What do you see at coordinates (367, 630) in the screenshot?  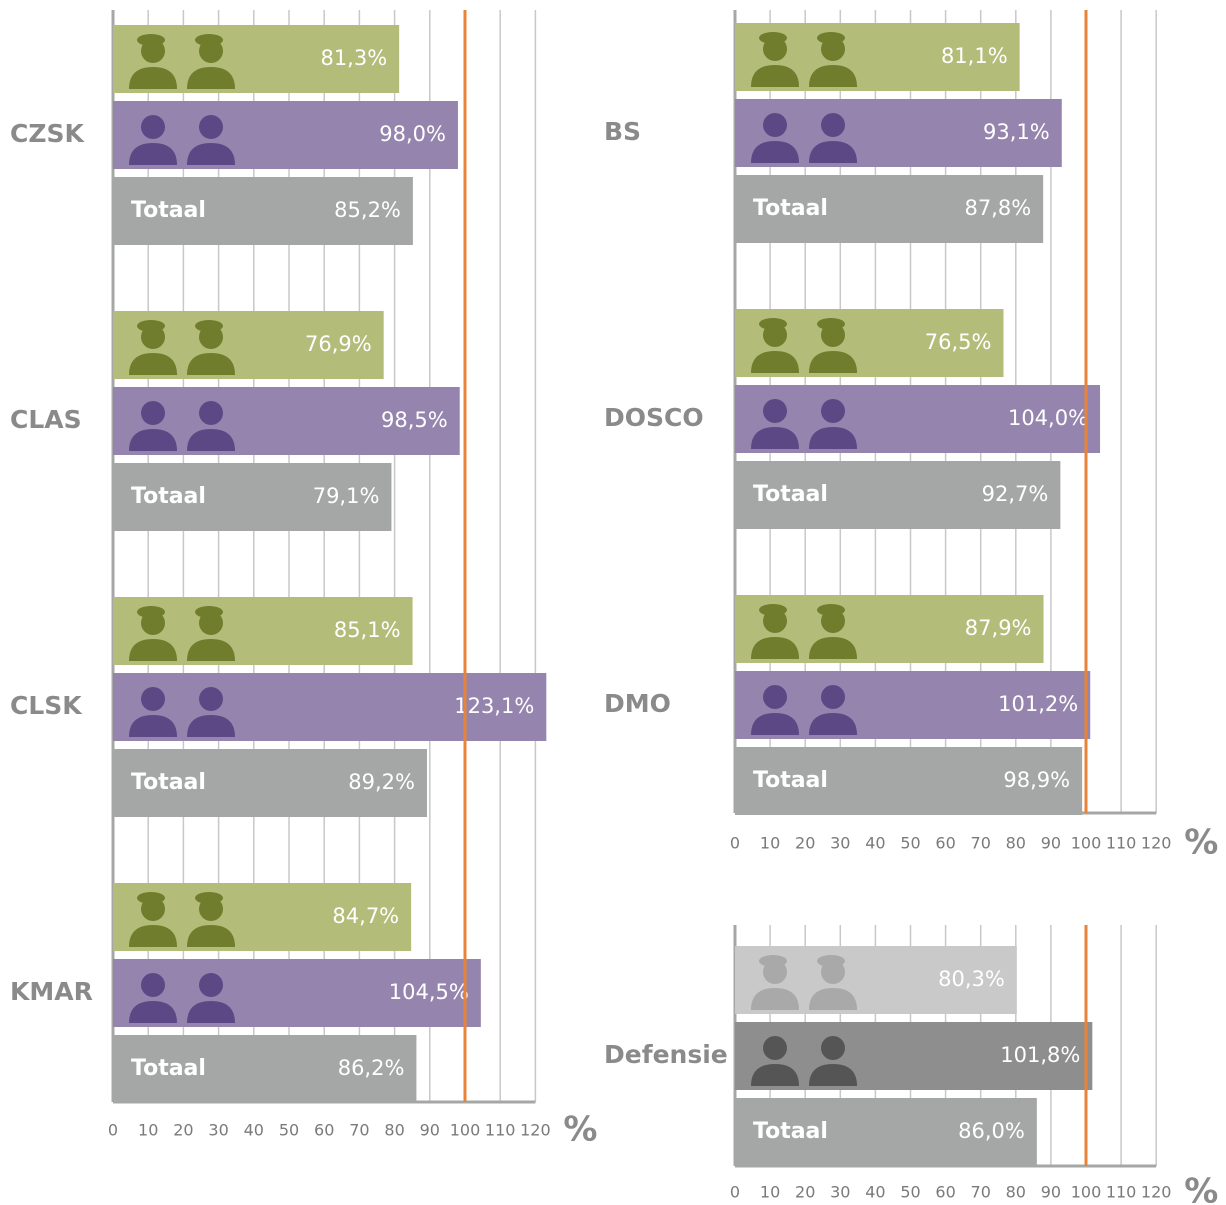 I see `value-label: 85,1%` at bounding box center [367, 630].